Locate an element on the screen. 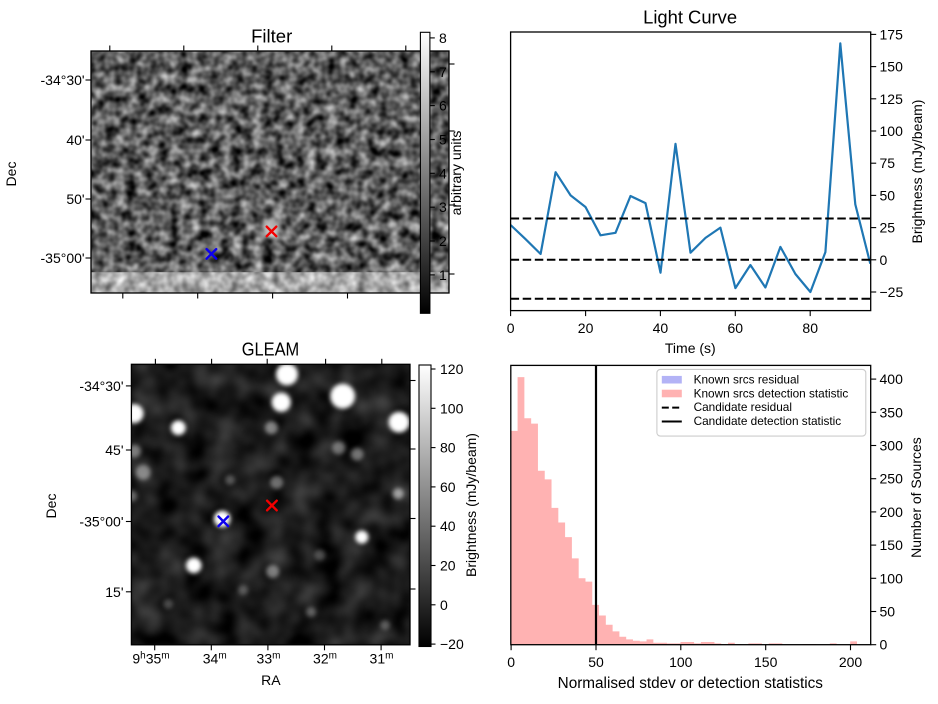 This screenshot has height=704, width=938. svg-text: Candidate residual is located at coordinates (743, 407).